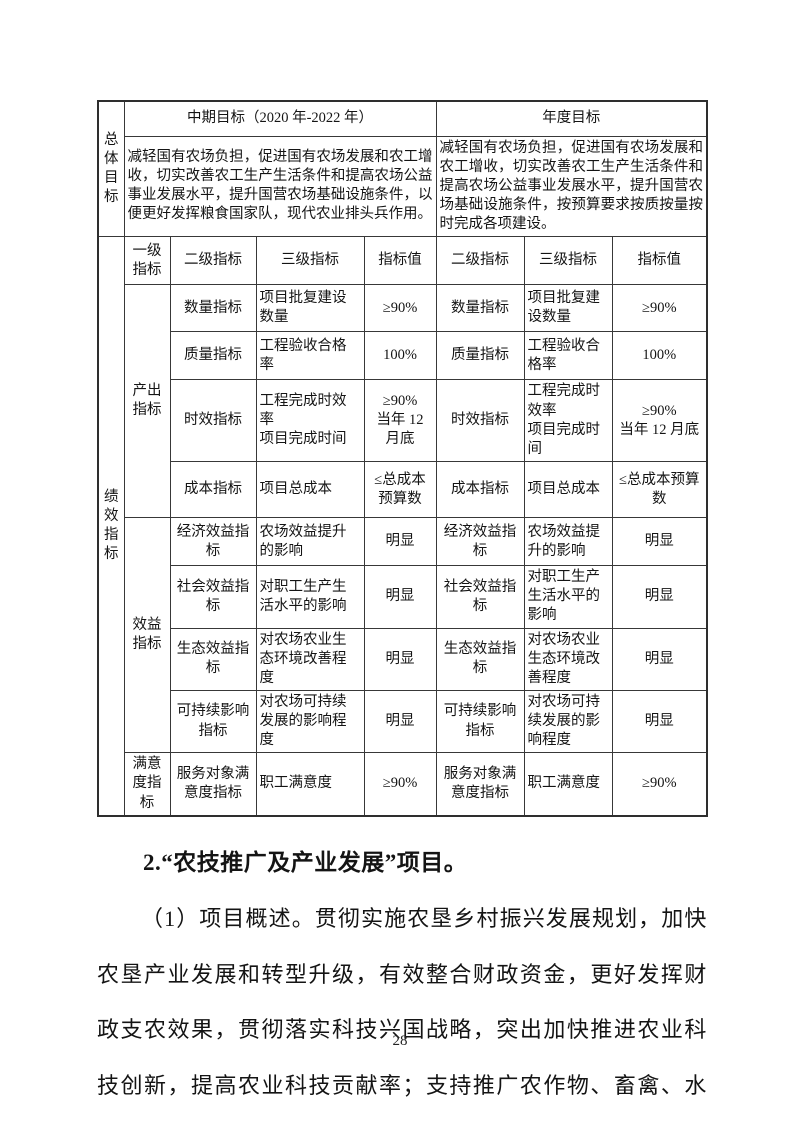 The width and height of the screenshot is (800, 1129). I want to click on cell-midterm-value: ≤总成本预算数, so click(400, 490).